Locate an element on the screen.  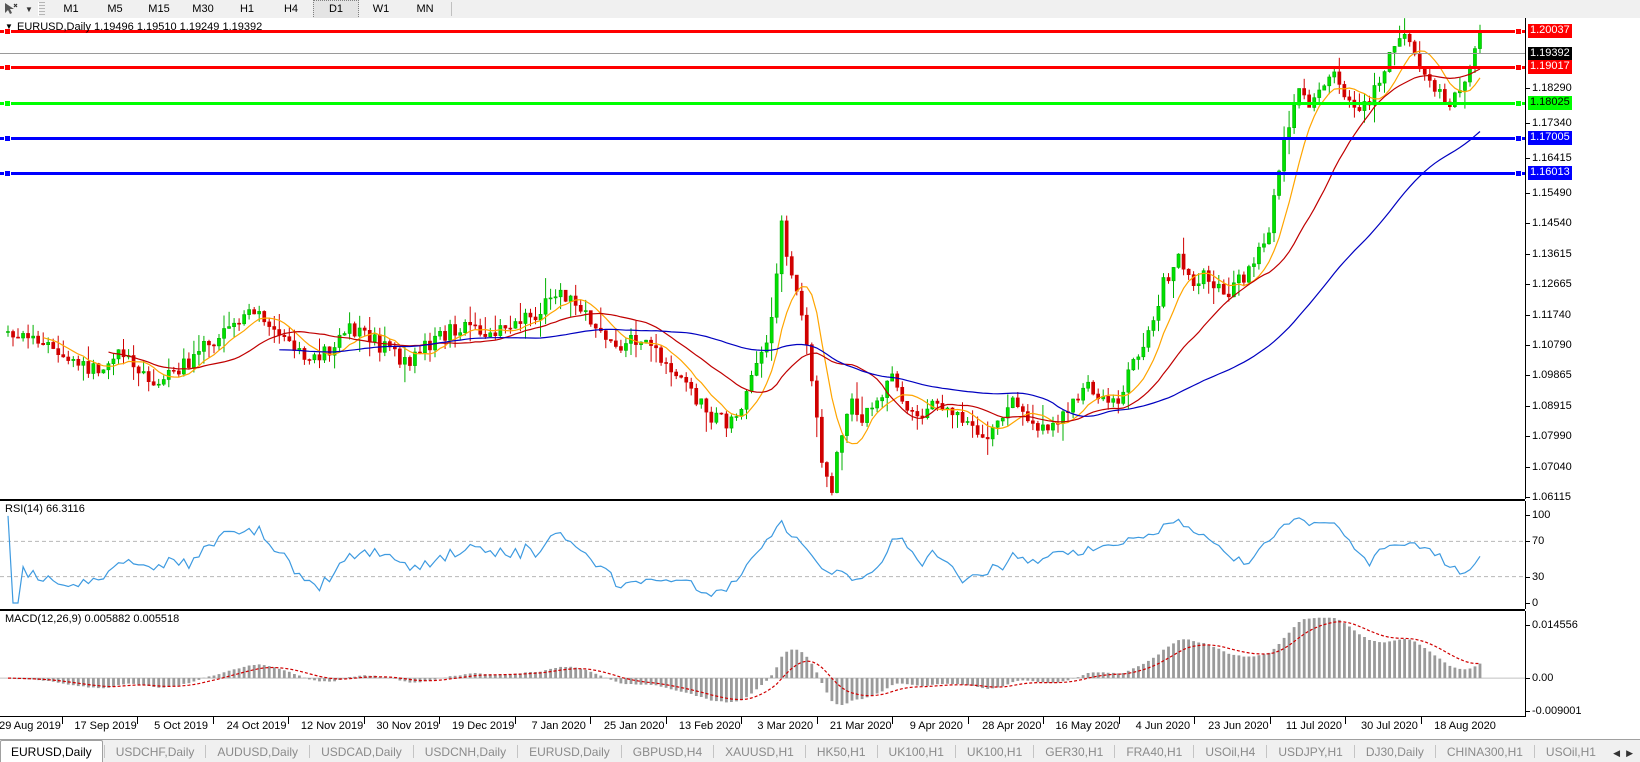
timeframe-h4: H4 is located at coordinates (291, 9).